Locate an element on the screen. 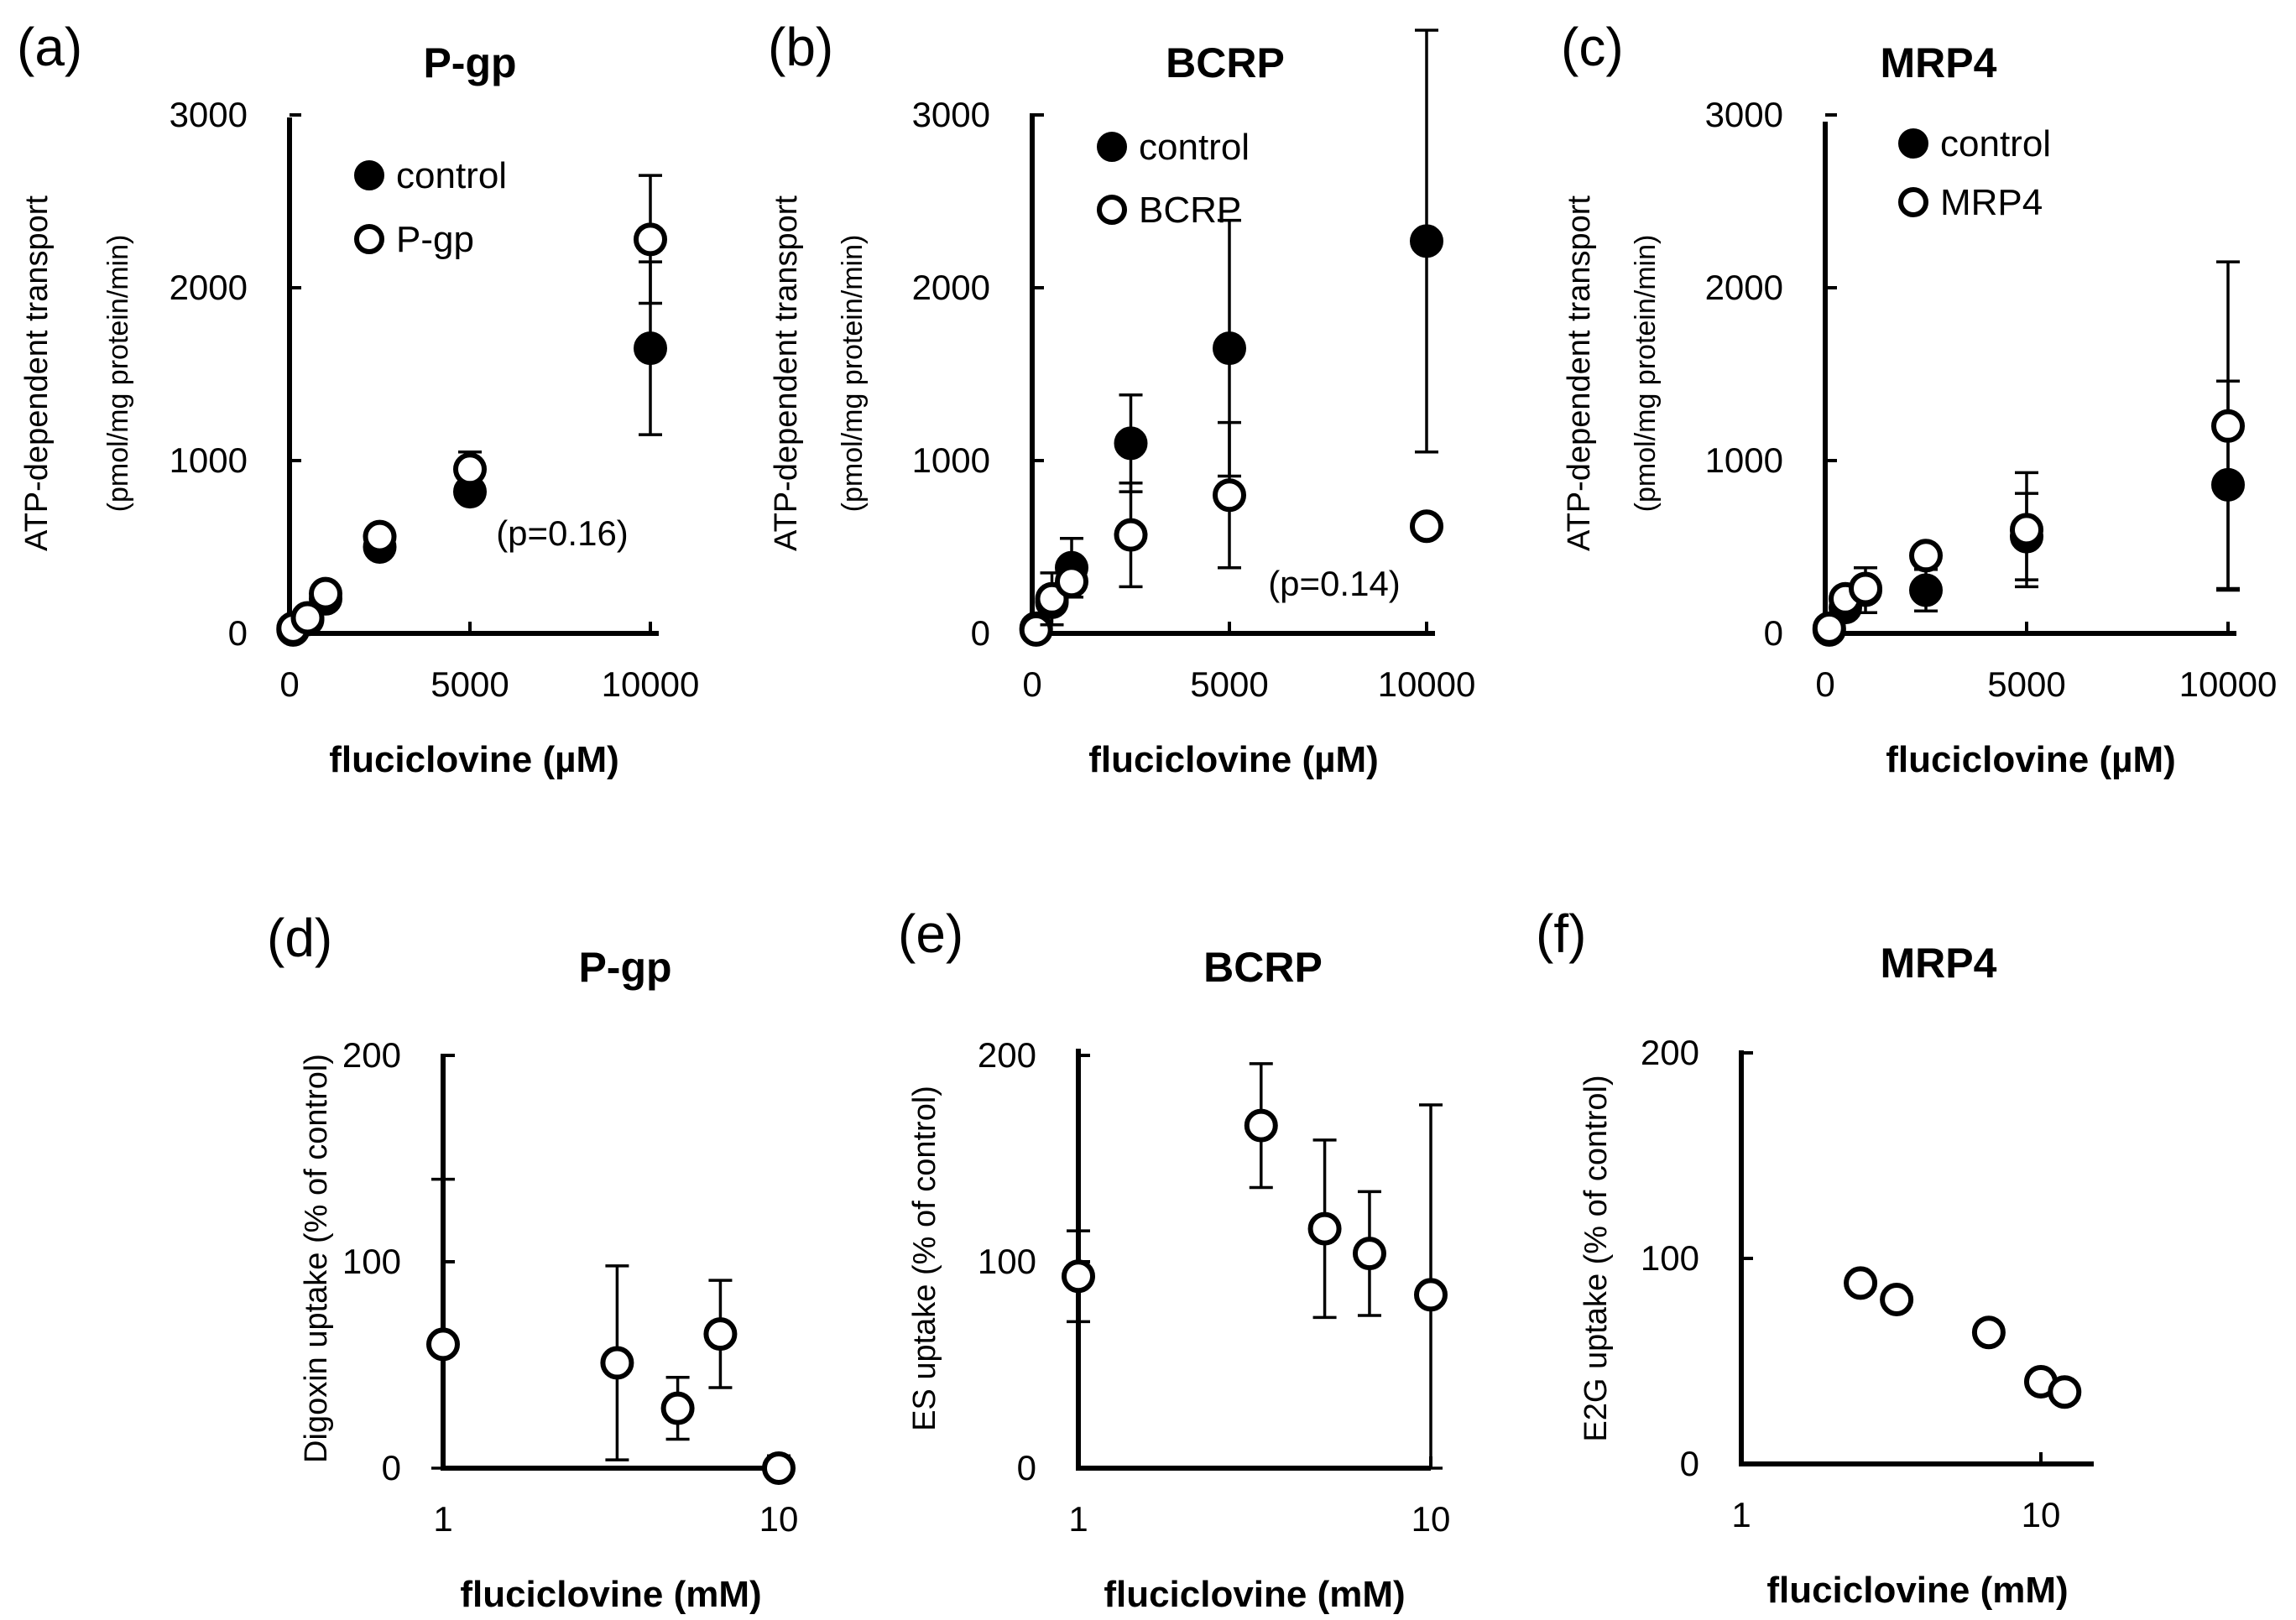  legend-label: BCRP is located at coordinates (1190, 210).